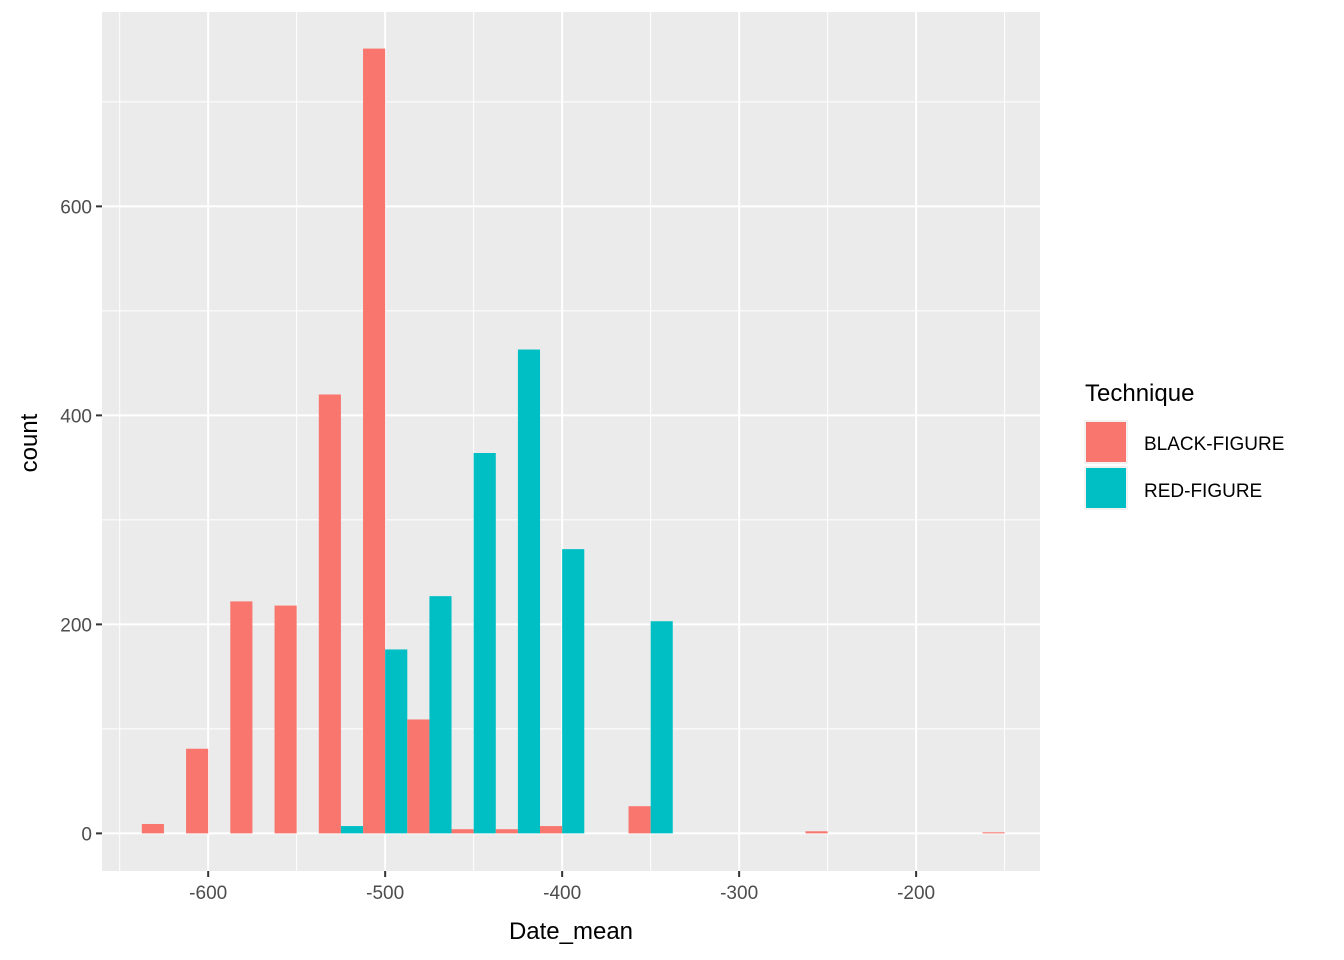  What do you see at coordinates (81, 521) in the screenshot?
I see `y-axis: 0 200 400 600` at bounding box center [81, 521].